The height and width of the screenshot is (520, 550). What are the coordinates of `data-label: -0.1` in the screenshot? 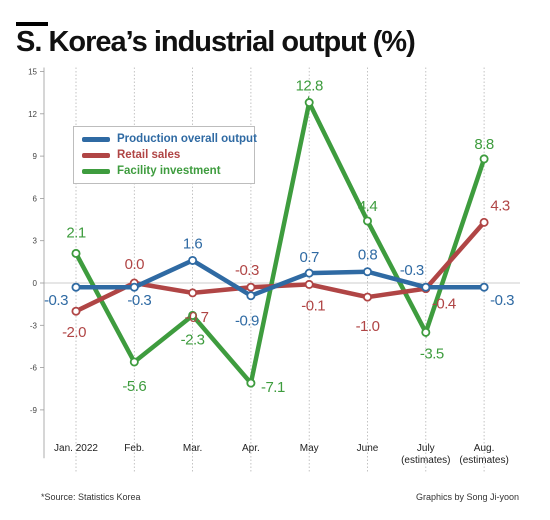 It's located at (313, 305).